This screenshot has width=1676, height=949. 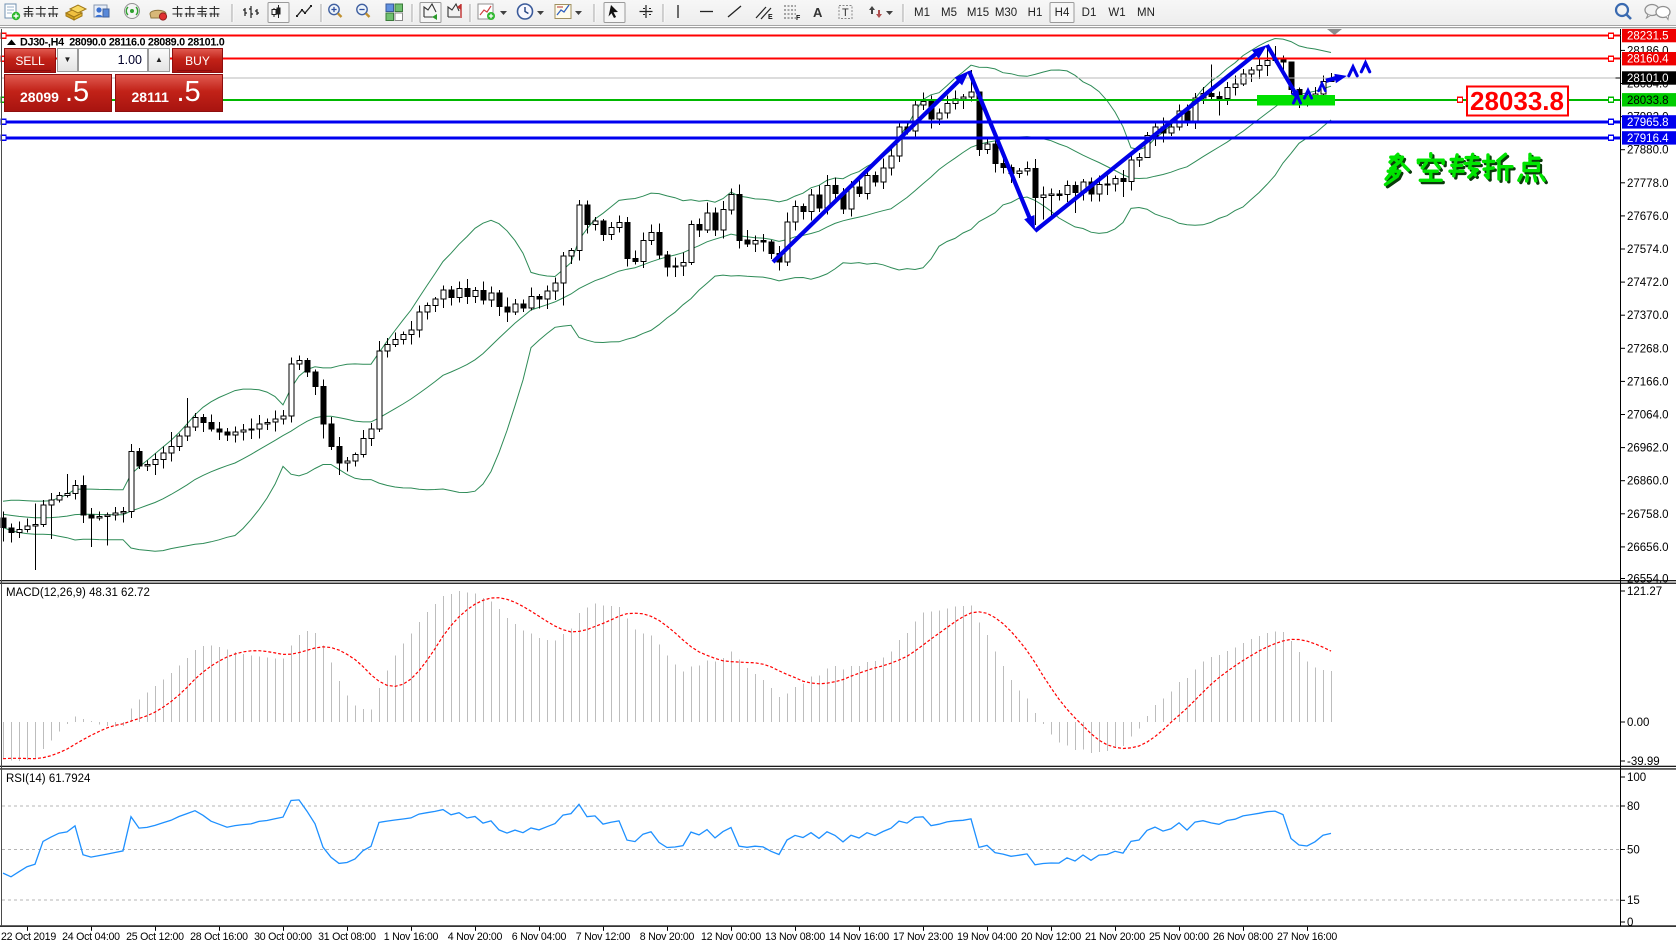 What do you see at coordinates (1630, 923) in the screenshot?
I see `svg-text: 0` at bounding box center [1630, 923].